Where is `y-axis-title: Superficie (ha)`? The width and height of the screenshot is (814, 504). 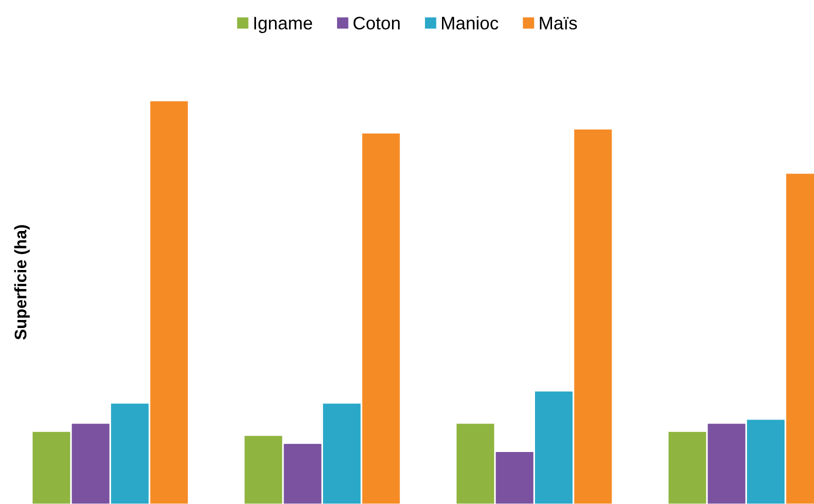
y-axis-title: Superficie (ha) is located at coordinates (22, 282).